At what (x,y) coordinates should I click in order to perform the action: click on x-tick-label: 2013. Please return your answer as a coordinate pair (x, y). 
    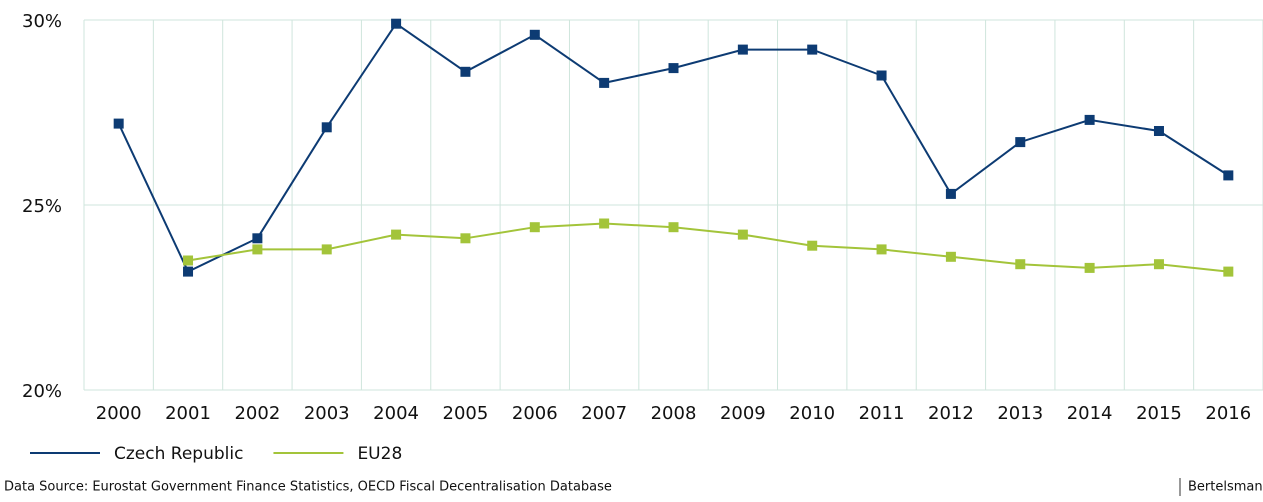
    Looking at the image, I should click on (1020, 413).